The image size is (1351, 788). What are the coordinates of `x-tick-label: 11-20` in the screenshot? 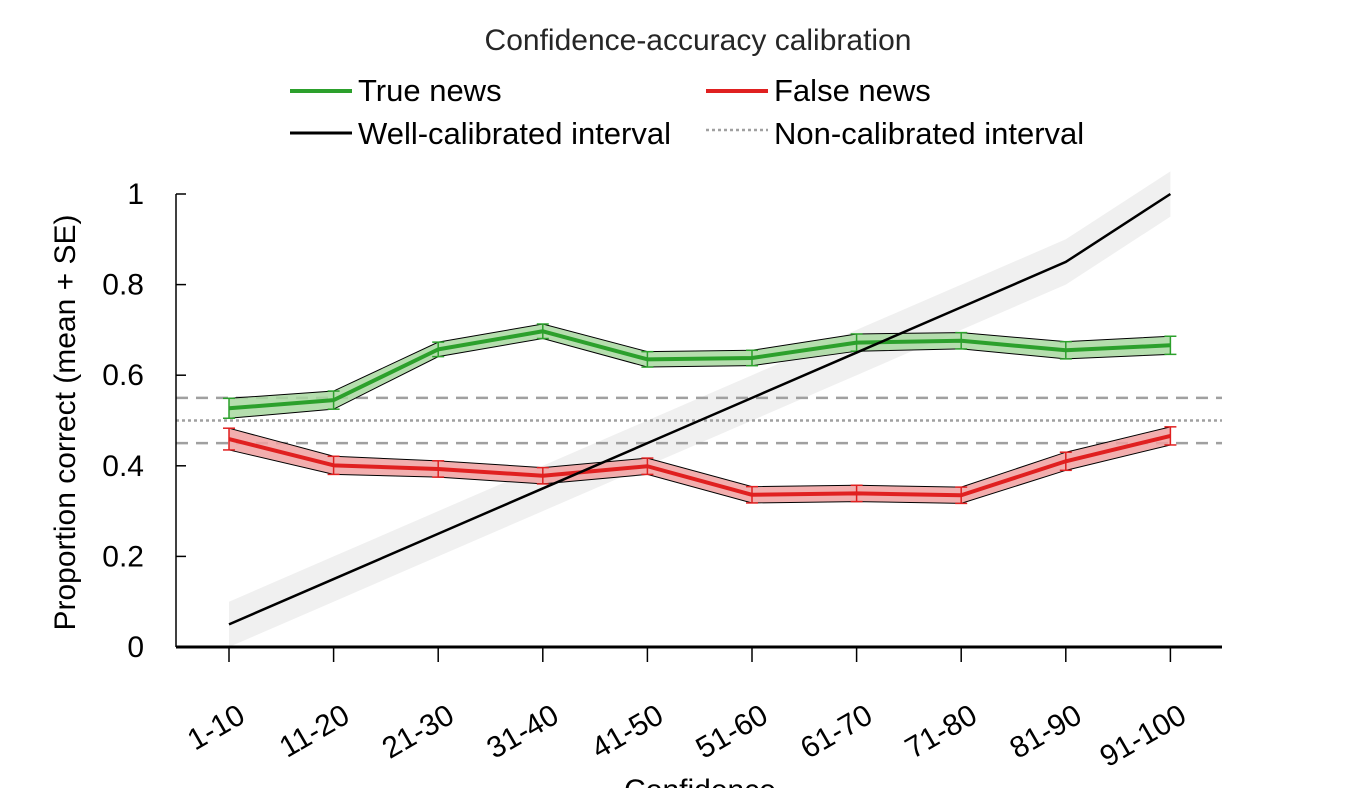 It's located at (314, 731).